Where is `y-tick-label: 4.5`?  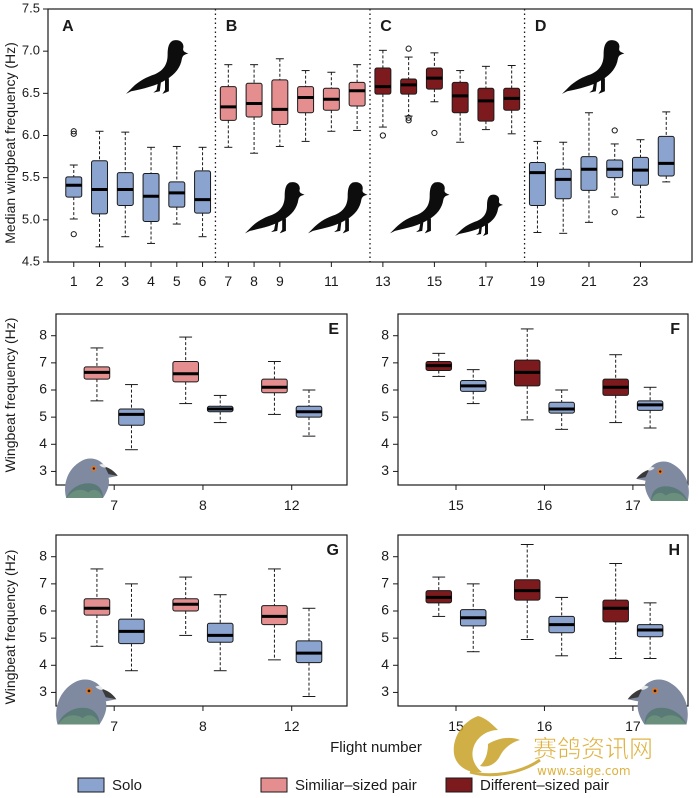
y-tick-label: 4.5 is located at coordinates (31, 260).